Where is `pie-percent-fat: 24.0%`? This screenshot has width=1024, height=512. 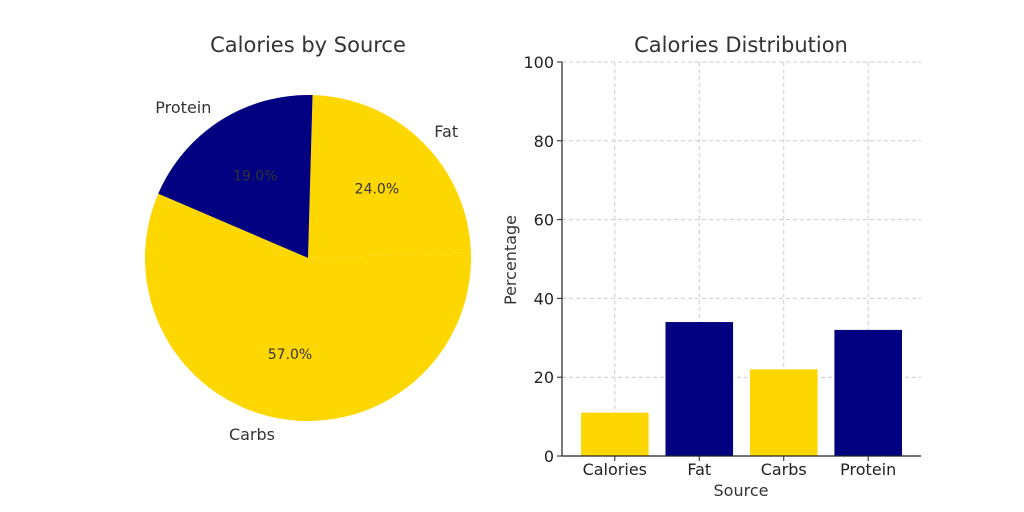 pie-percent-fat: 24.0% is located at coordinates (377, 190).